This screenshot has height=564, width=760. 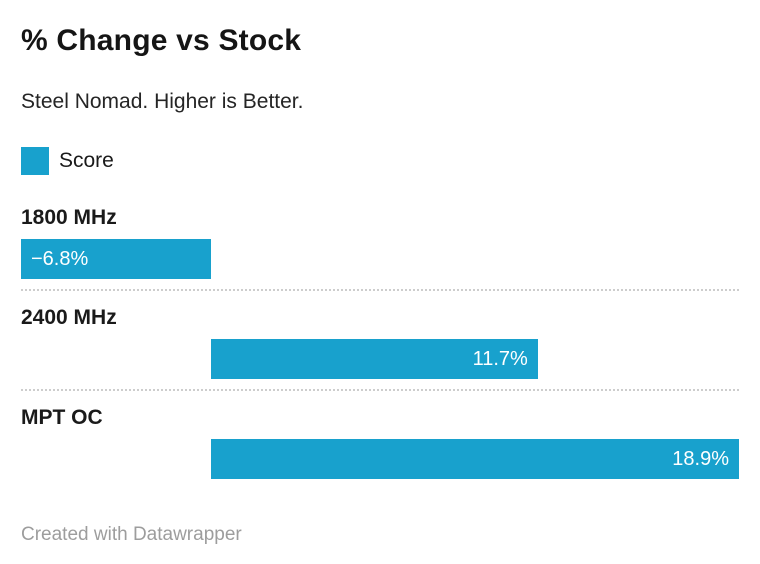 I want to click on chart-subtitle: Steel Nomad. Higher is Better., so click(x=162, y=101).